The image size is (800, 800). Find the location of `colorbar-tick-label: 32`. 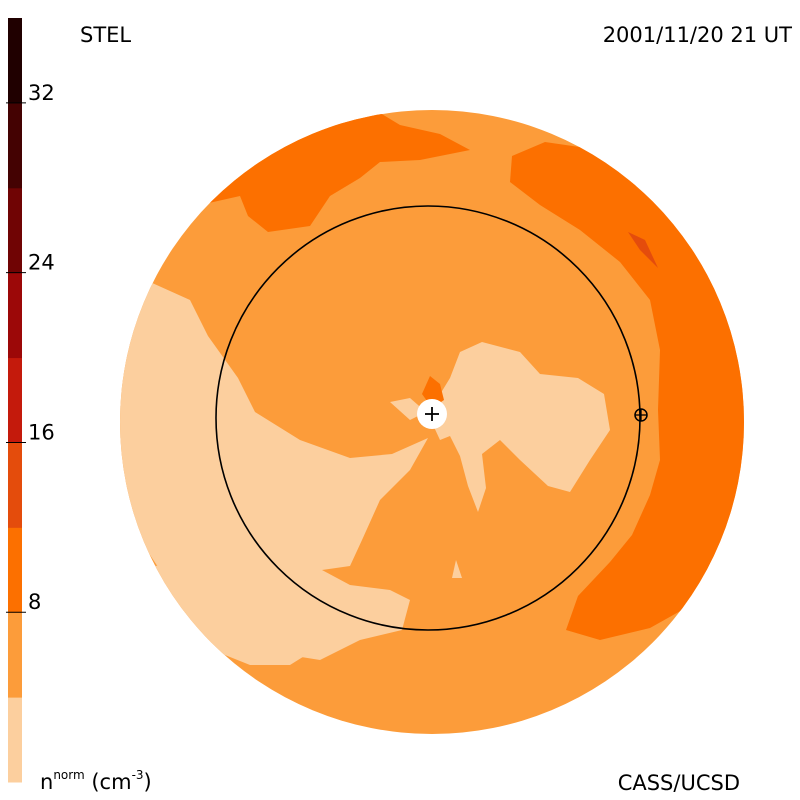

colorbar-tick-label: 32 is located at coordinates (41, 93).